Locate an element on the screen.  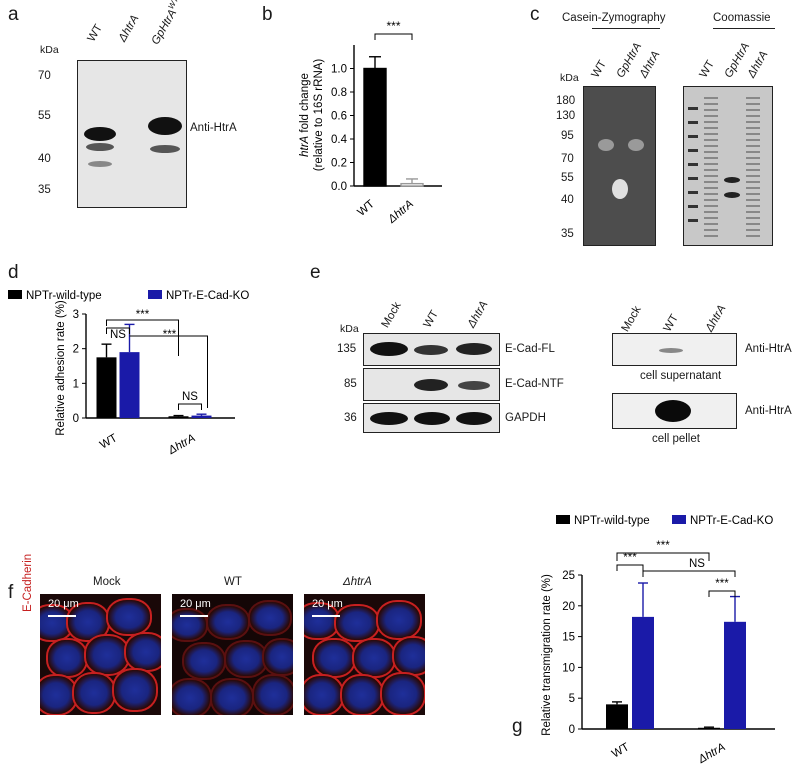
marker-70: 70 is located at coordinates (44, 76).